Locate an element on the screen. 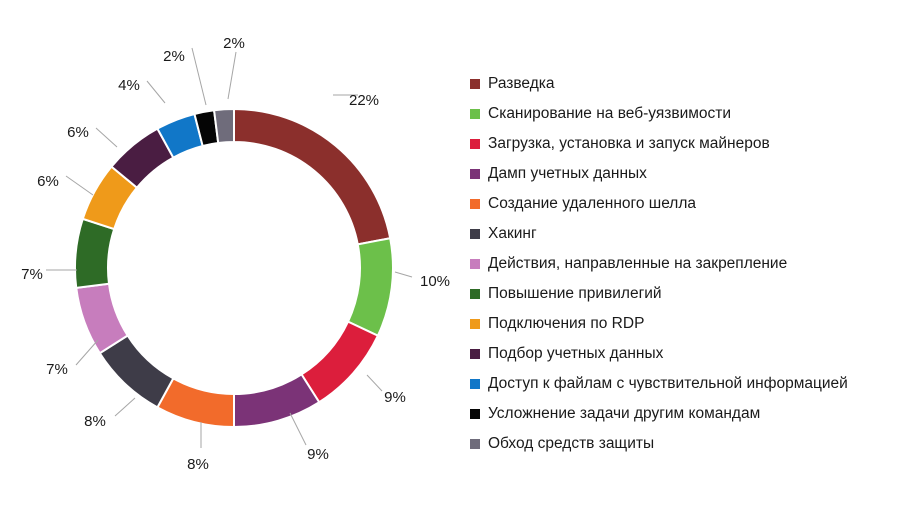 This screenshot has width=900, height=527. legend-item-2: Сканирование на веб-уязвимости is located at coordinates (682, 114).